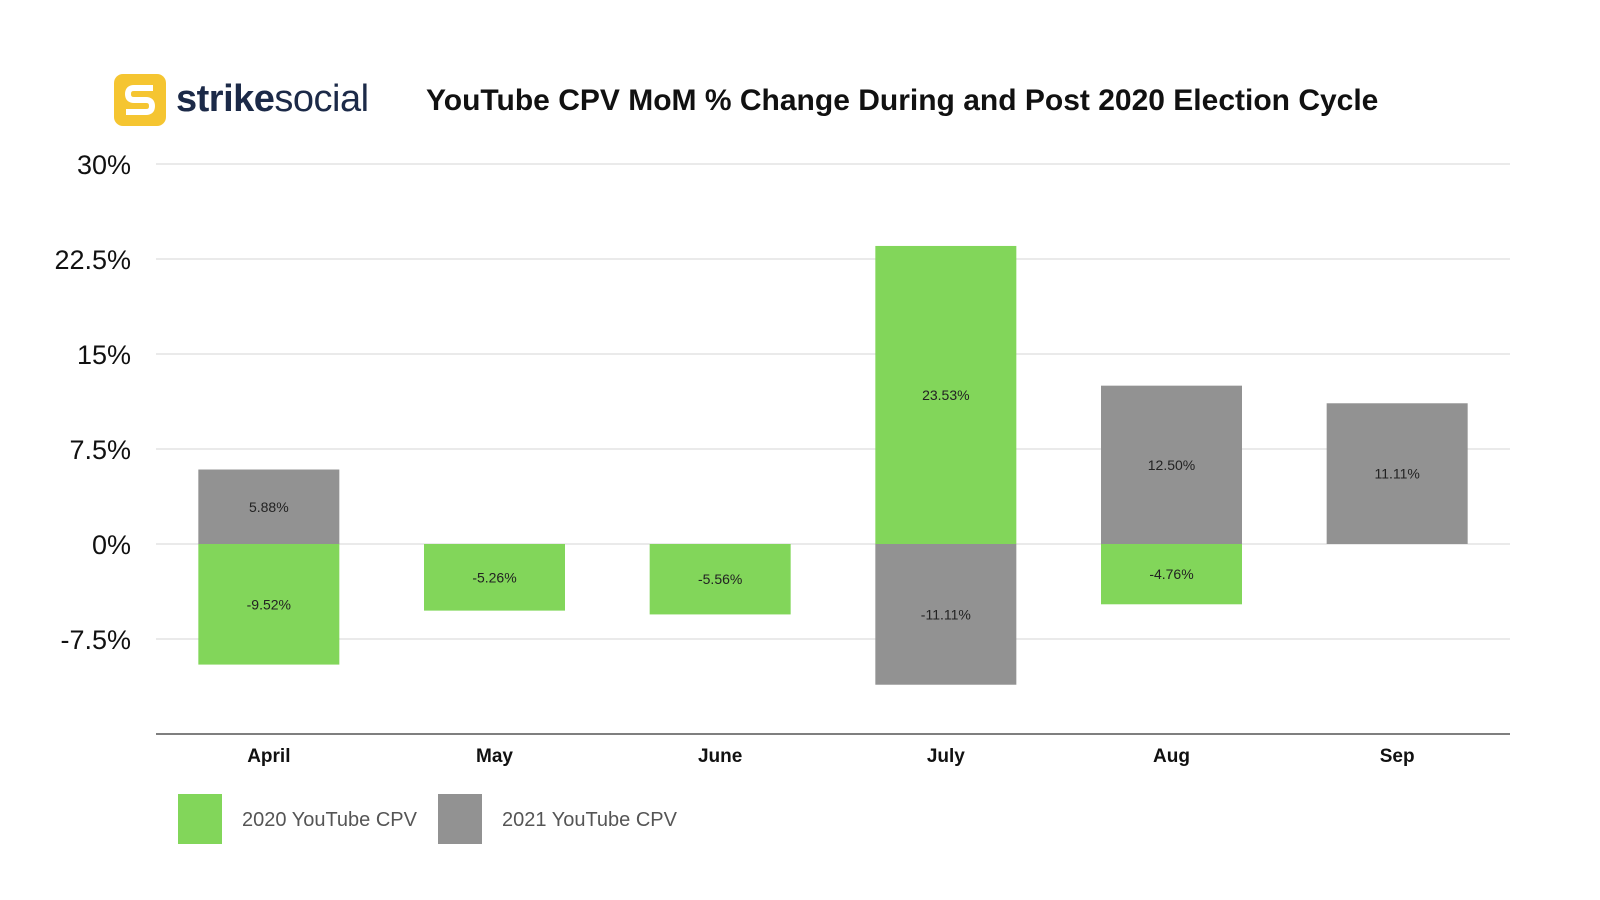 This screenshot has width=1600, height=900. What do you see at coordinates (111, 545) in the screenshot?
I see `y-tick-label: 0%` at bounding box center [111, 545].